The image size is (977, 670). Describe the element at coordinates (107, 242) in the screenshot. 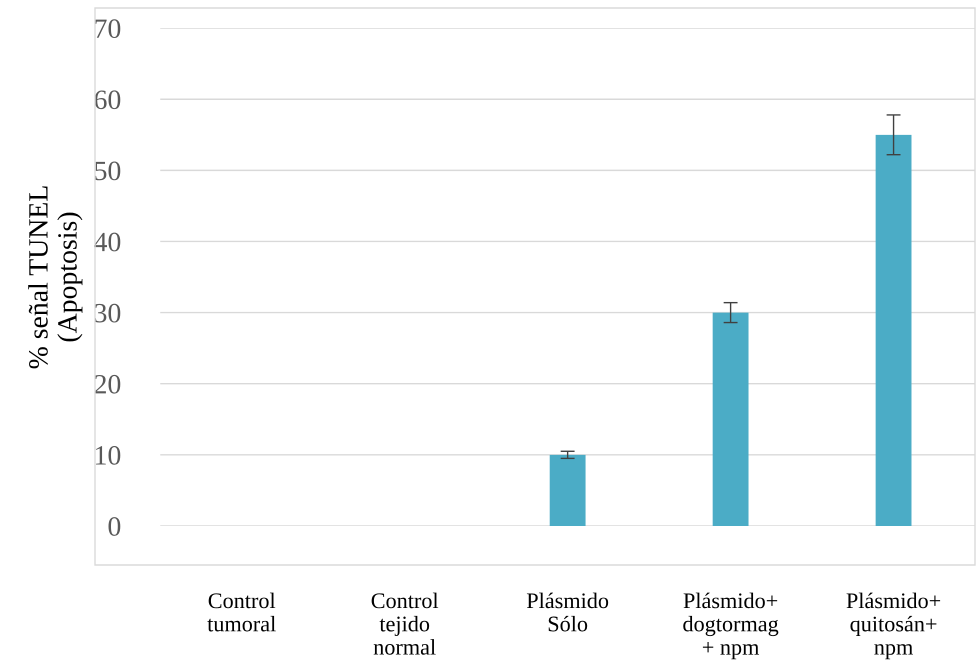

I see `y-tick-label: 40` at that location.